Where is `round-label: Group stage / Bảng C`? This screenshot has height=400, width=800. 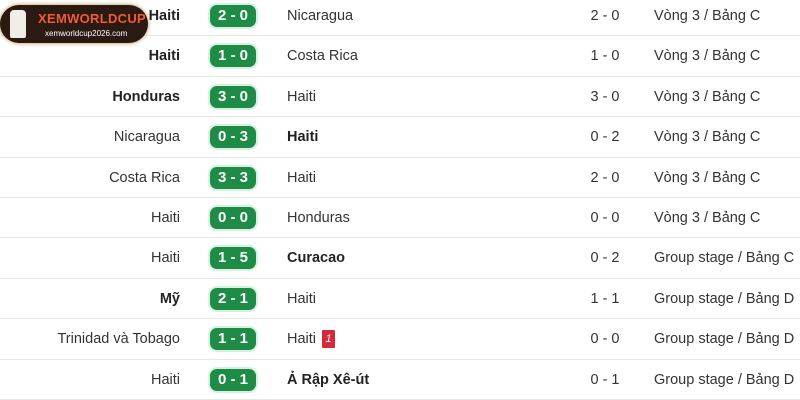
round-label: Group stage / Bảng C is located at coordinates (724, 258).